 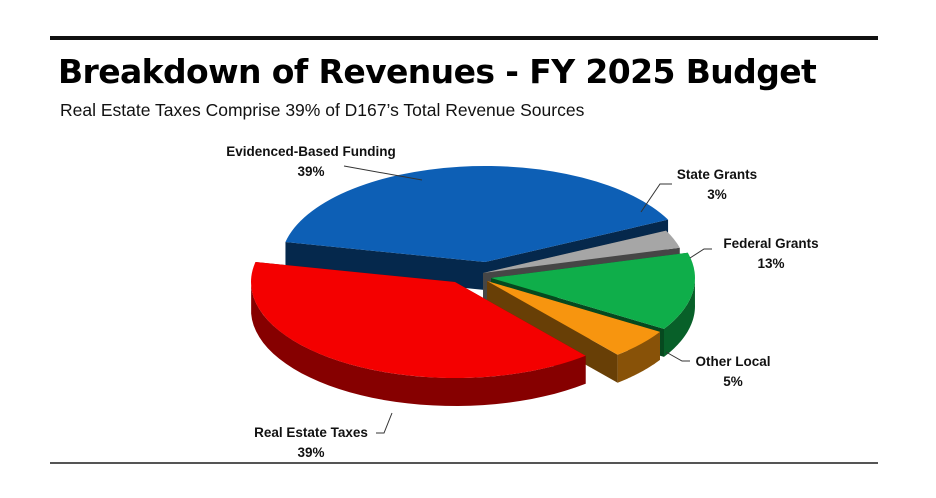 I want to click on slice-label-state-grants: State Grants 3%, so click(x=717, y=184).